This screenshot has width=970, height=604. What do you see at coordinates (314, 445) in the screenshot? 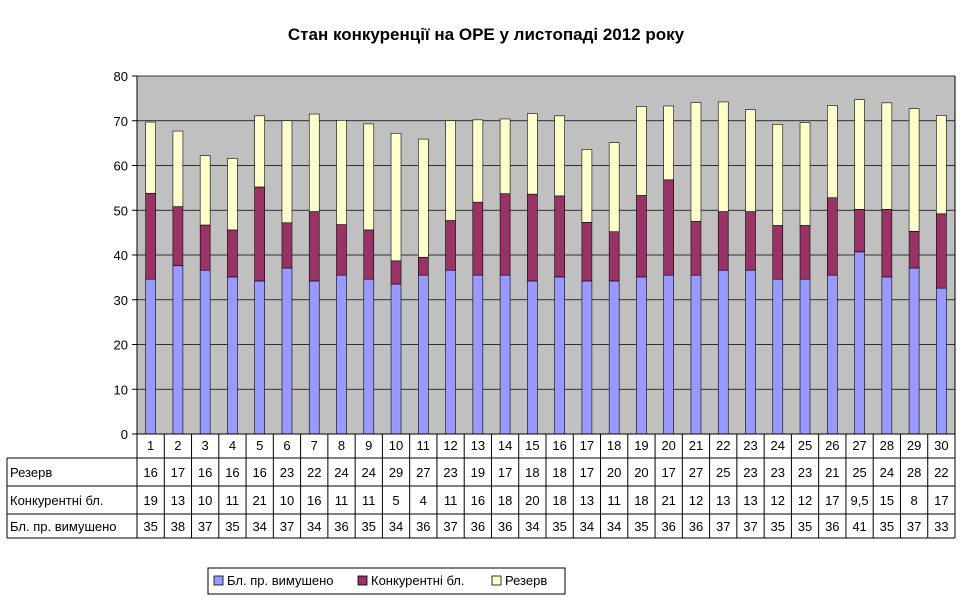
I see `x-tick-label: 7` at bounding box center [314, 445].